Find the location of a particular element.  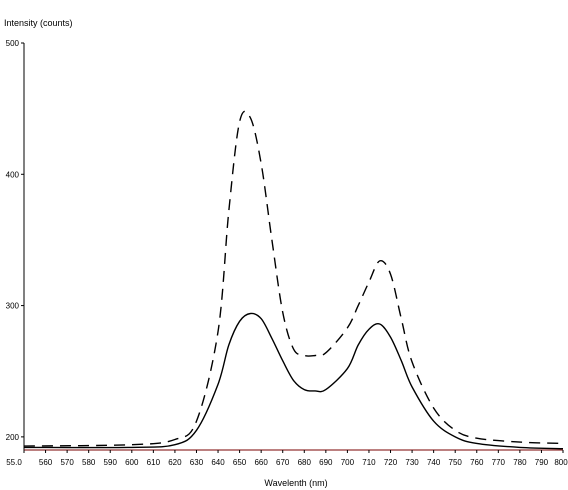

x-tick-label: 650 is located at coordinates (240, 462).